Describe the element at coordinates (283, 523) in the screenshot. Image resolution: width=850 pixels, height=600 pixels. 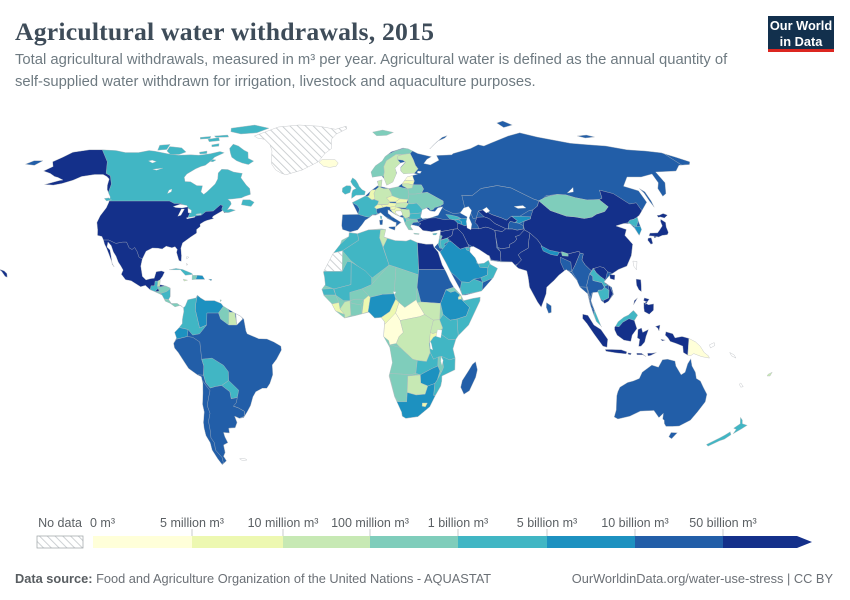
I see `svg-text: 10 million m³` at that location.